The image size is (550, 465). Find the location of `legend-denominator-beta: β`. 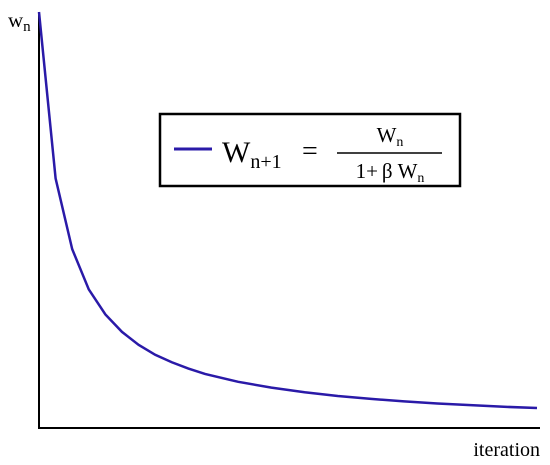

legend-denominator-beta: β is located at coordinates (387, 171).